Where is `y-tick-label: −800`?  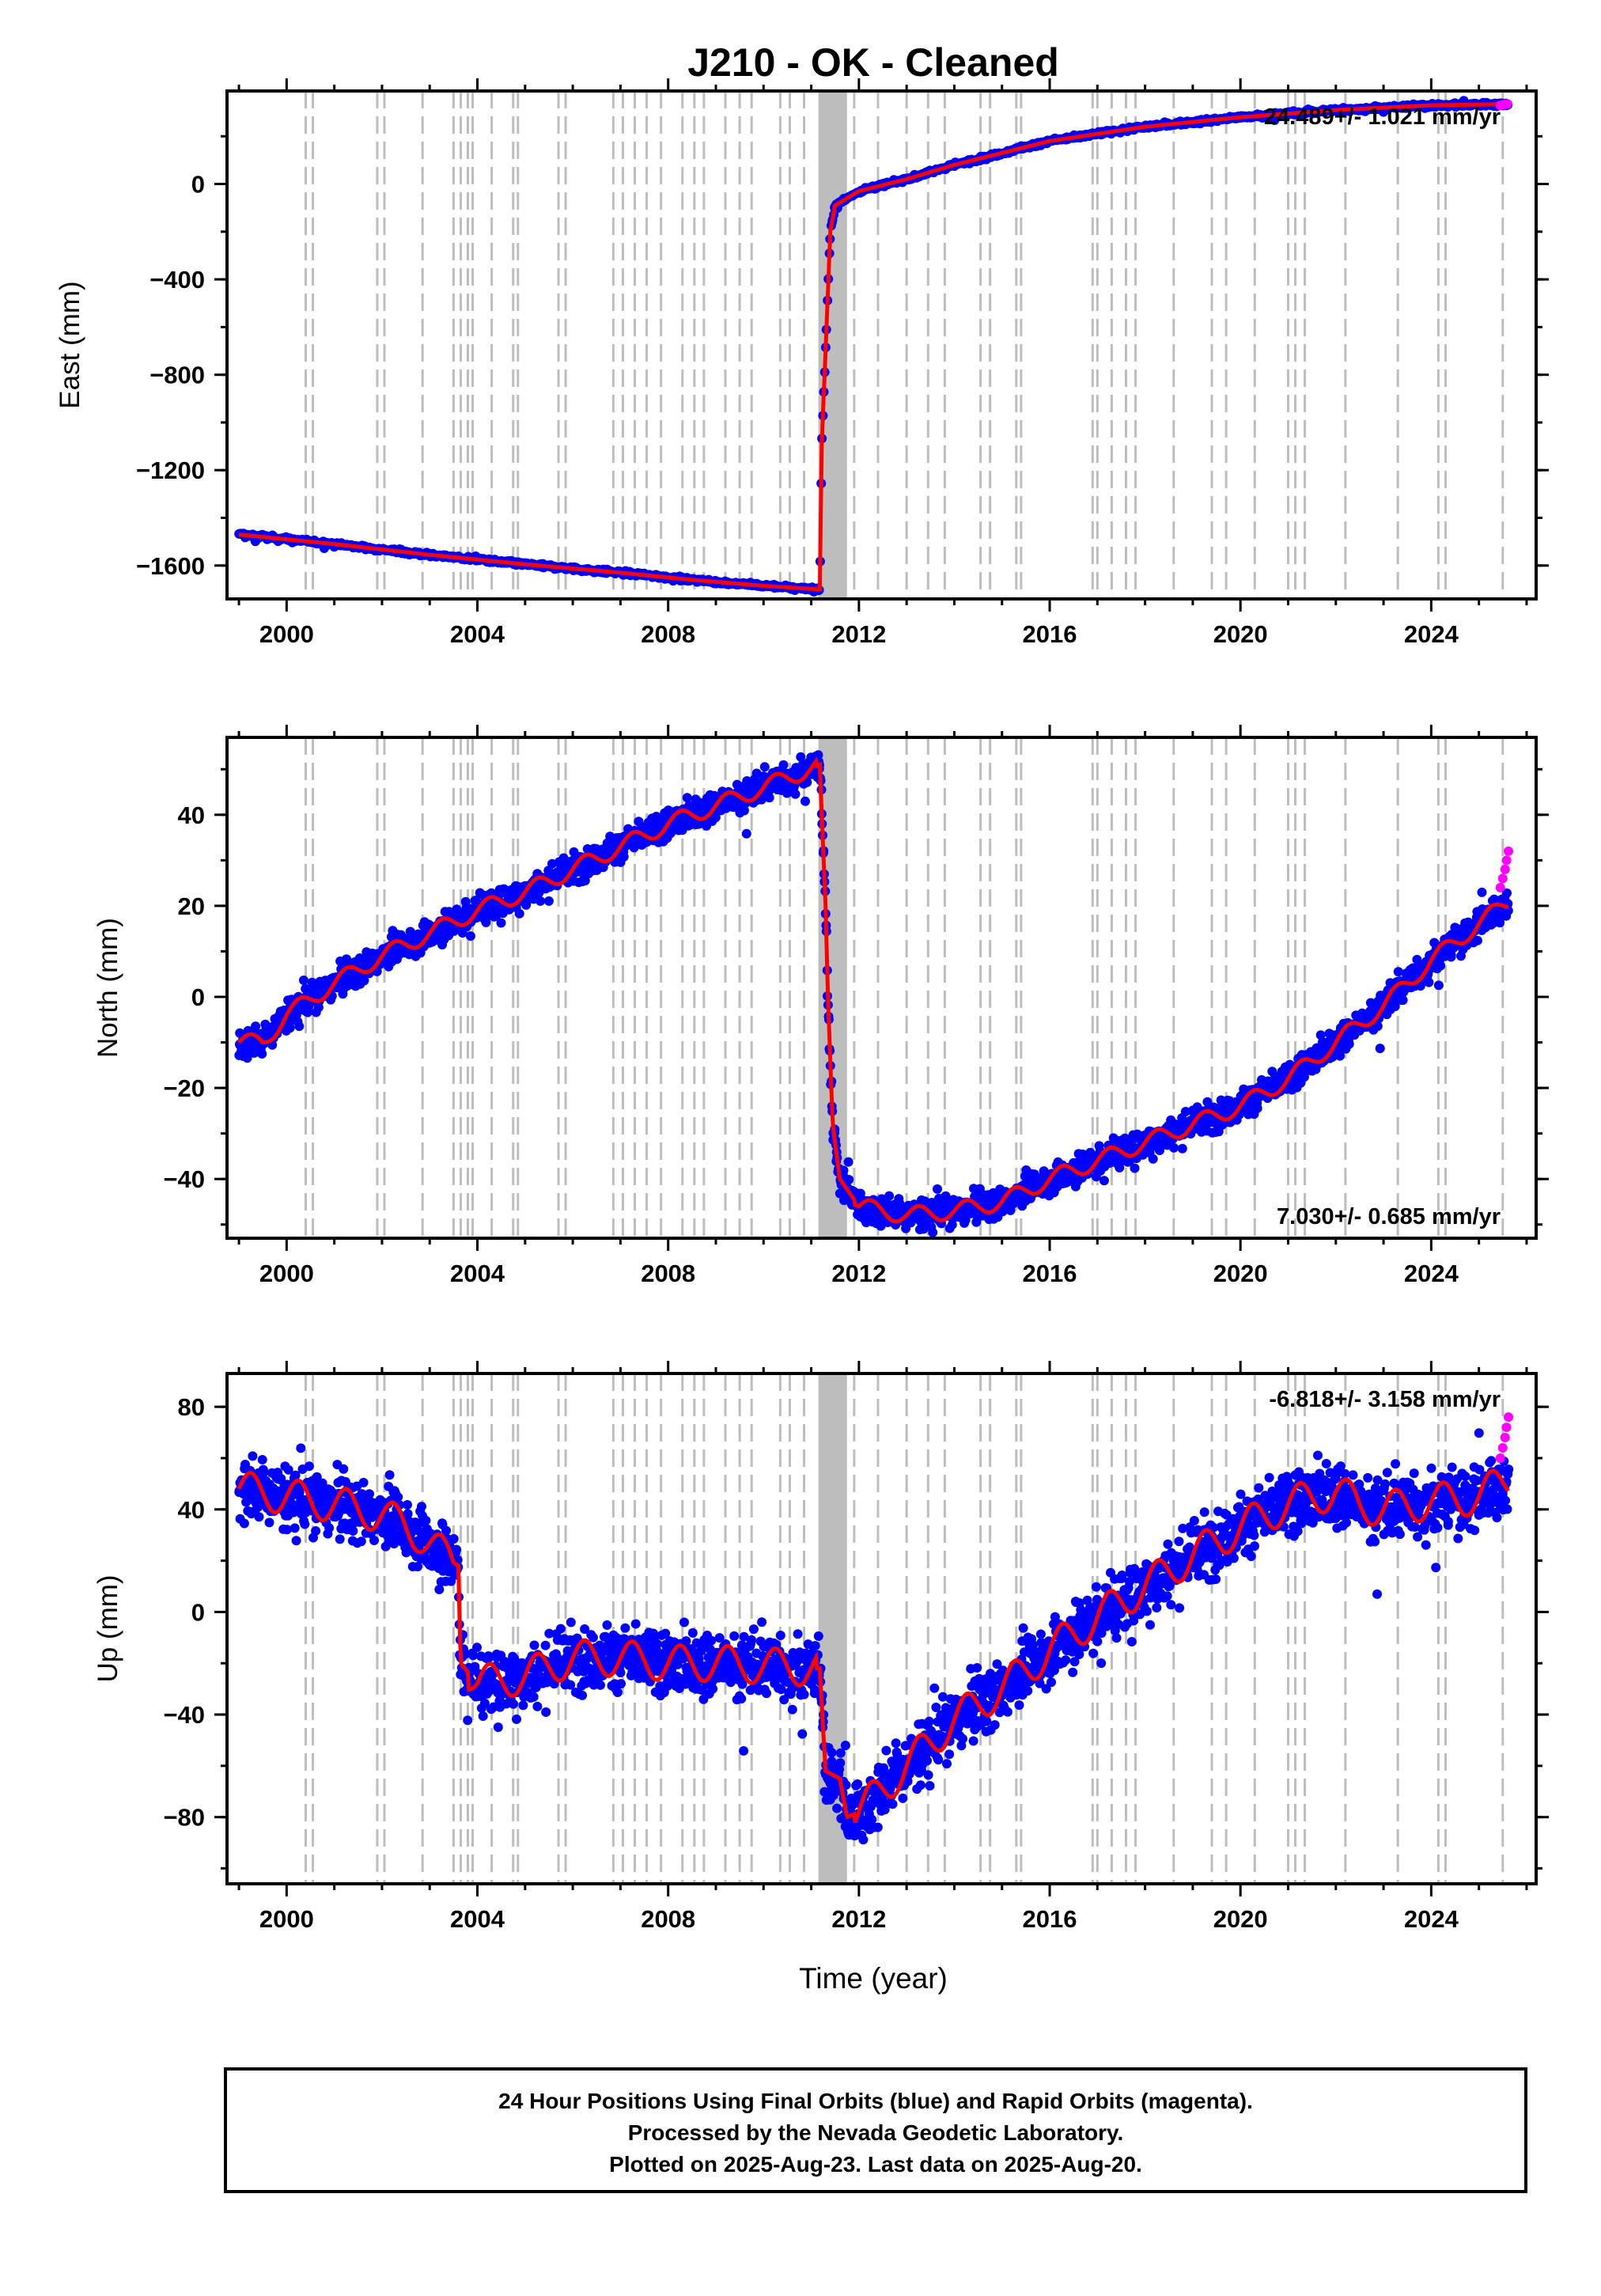 y-tick-label: −800 is located at coordinates (177, 375).